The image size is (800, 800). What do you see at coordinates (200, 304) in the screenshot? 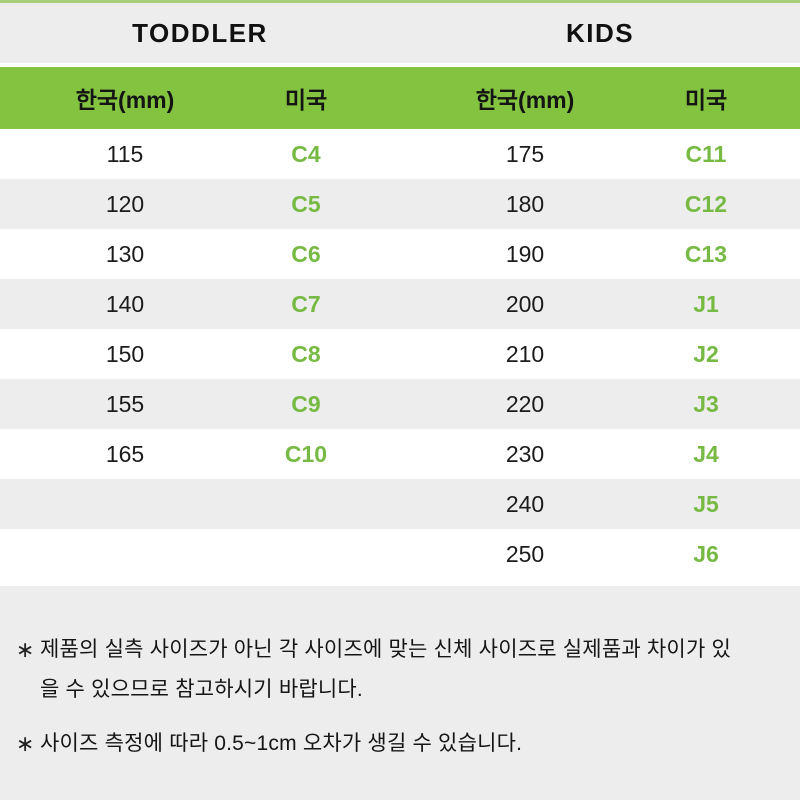
I see `row-section-group: 140 C7` at bounding box center [200, 304].